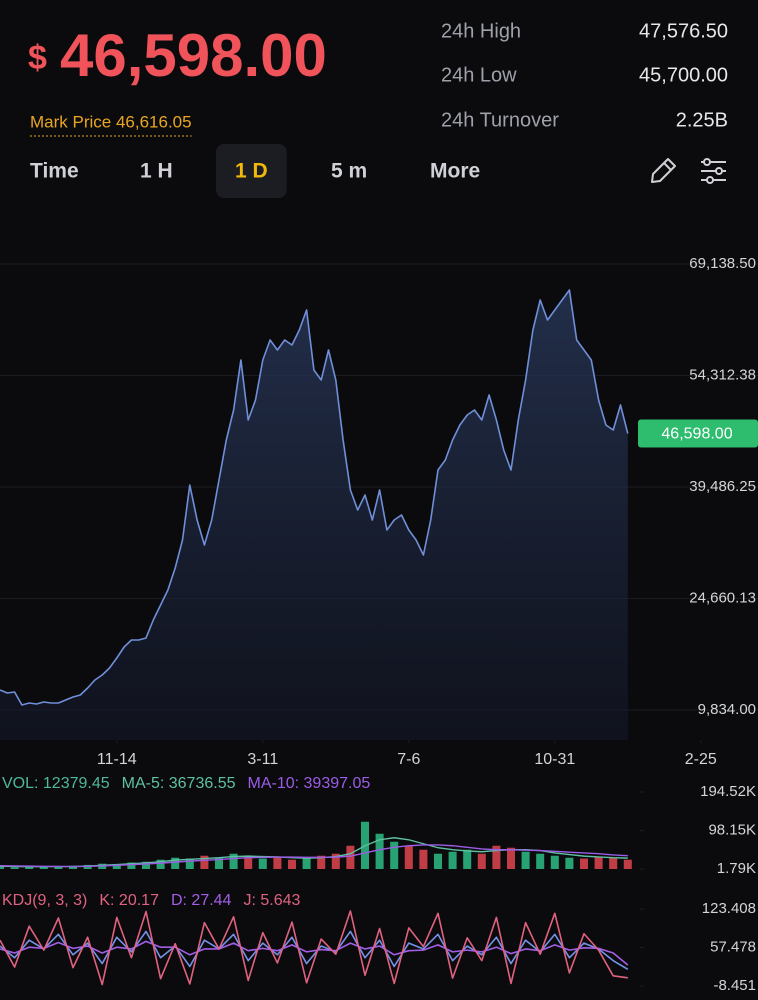 The height and width of the screenshot is (1000, 758). I want to click on y-tick-label: 24,660.13, so click(722, 597).